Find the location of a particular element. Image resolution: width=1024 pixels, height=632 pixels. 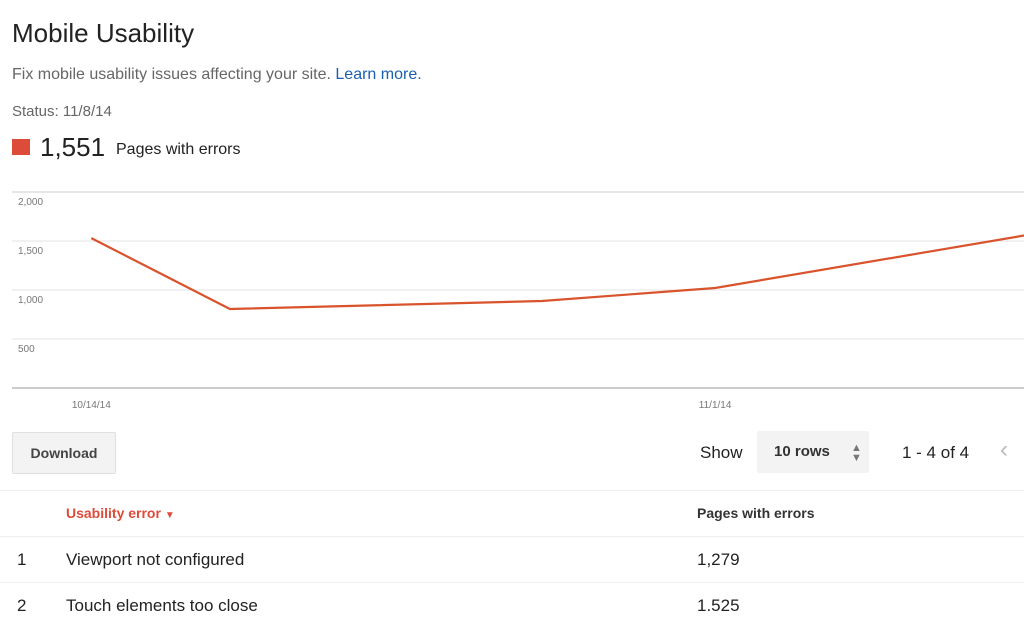

table-row: 1 Viewport not configured 1,279 is located at coordinates (512, 559).